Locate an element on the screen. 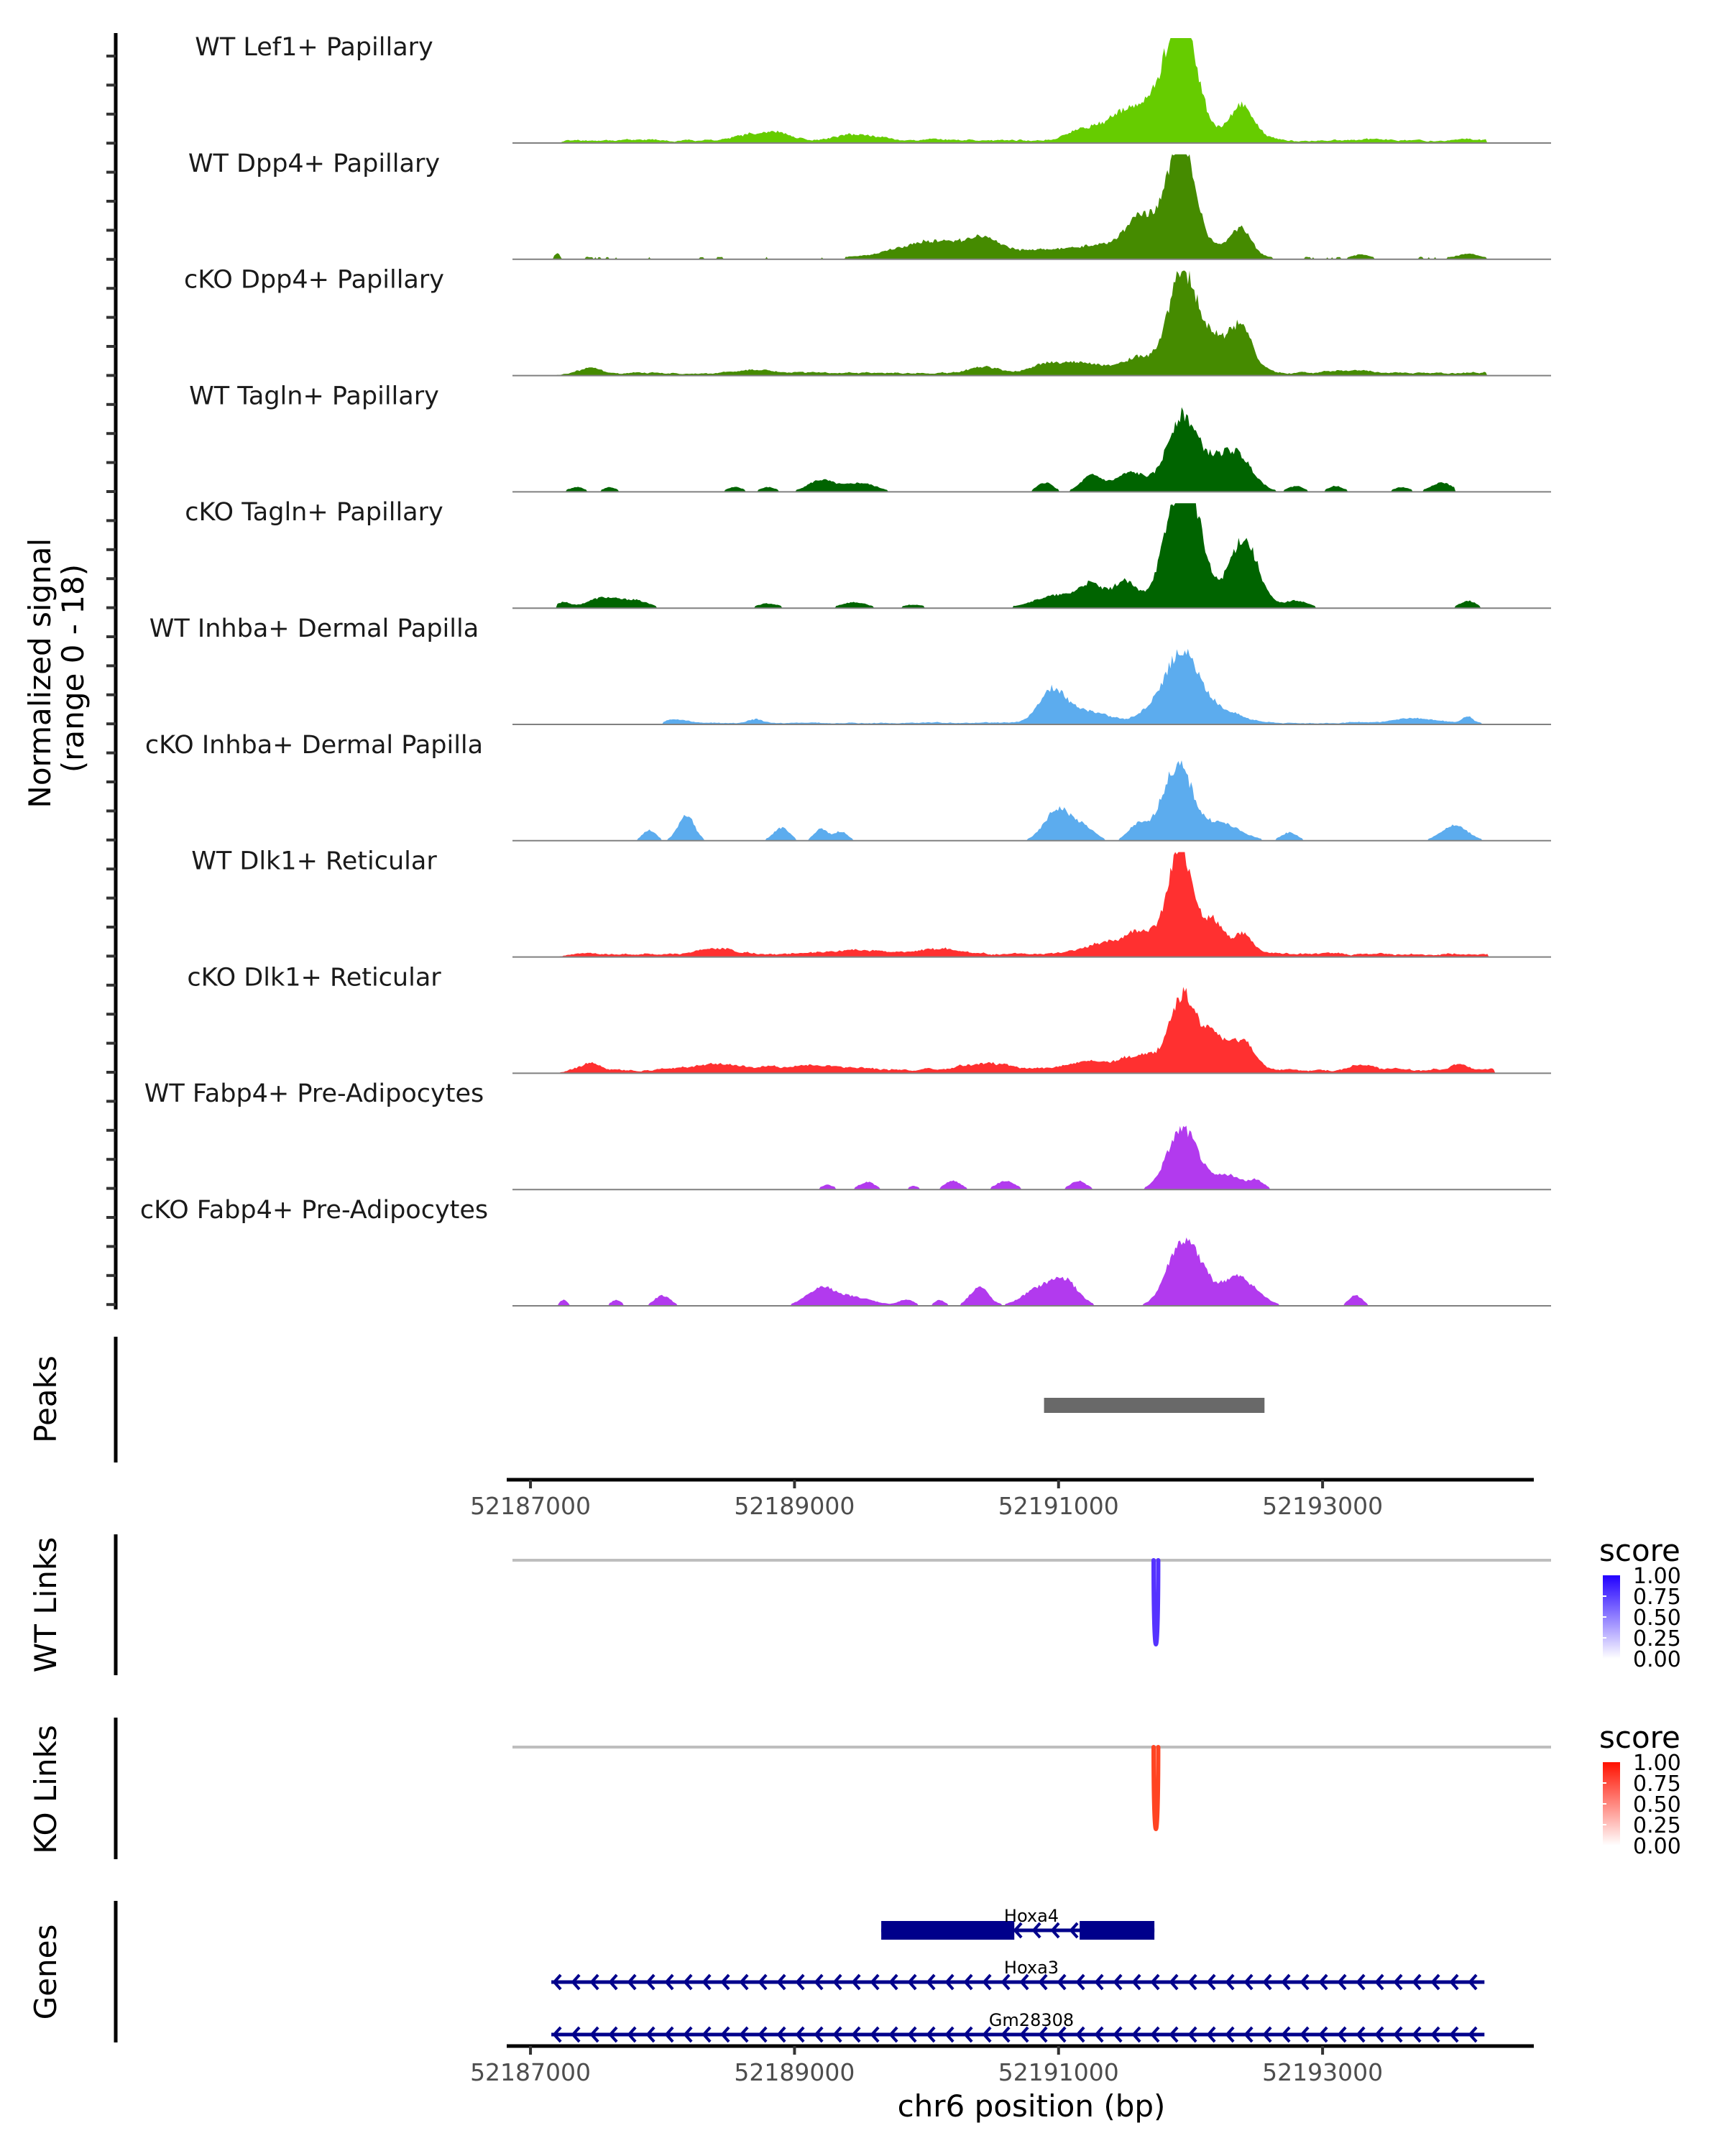  peaks-track-label: Peaks is located at coordinates (45, 1399).